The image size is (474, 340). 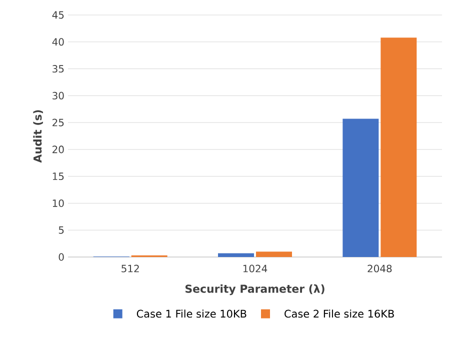 What do you see at coordinates (58, 122) in the screenshot?
I see `y-tick-label: 25` at bounding box center [58, 122].